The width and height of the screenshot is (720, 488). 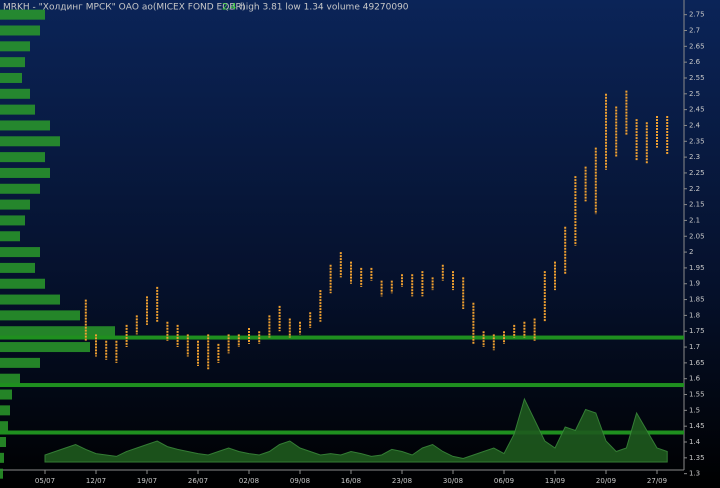 What do you see at coordinates (697, 395) in the screenshot?
I see `y-tick-label: 1.55` at bounding box center [697, 395].